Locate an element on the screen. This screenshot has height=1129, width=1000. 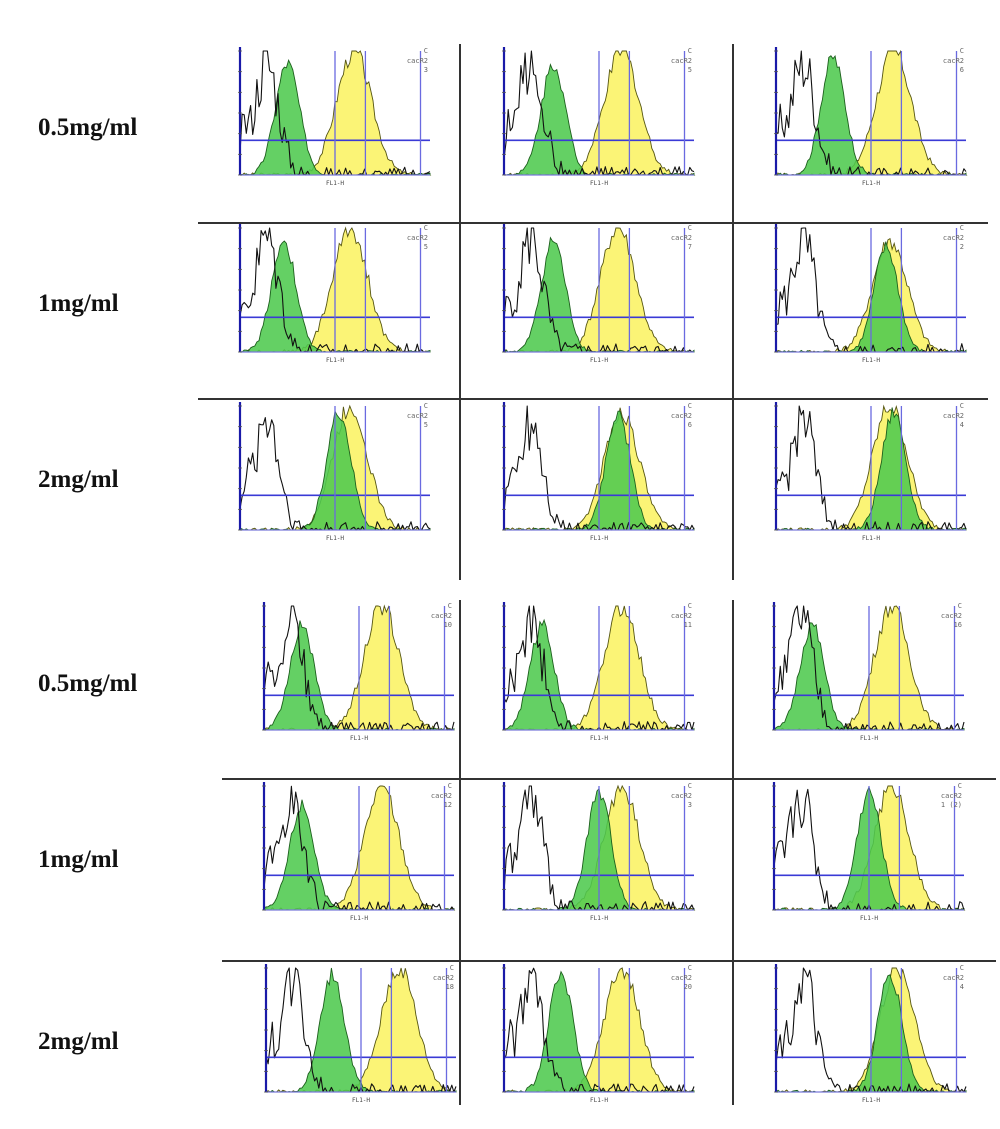
corner-label-low: 20 is located at coordinates (688, 987).